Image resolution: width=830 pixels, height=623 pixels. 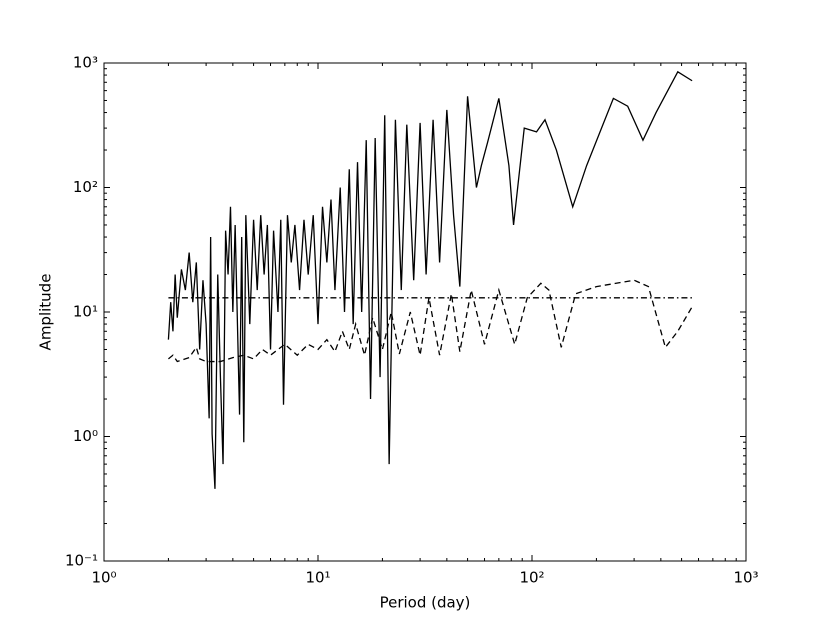 What do you see at coordinates (103, 578) in the screenshot?
I see `x-tick-label: 10⁰` at bounding box center [103, 578].